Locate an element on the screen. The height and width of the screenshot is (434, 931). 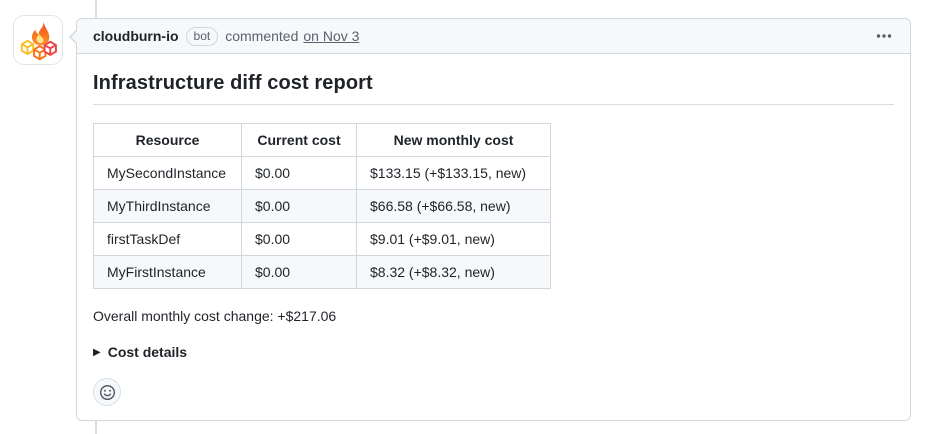
table-cell: MySecondInstance is located at coordinates (167, 173).